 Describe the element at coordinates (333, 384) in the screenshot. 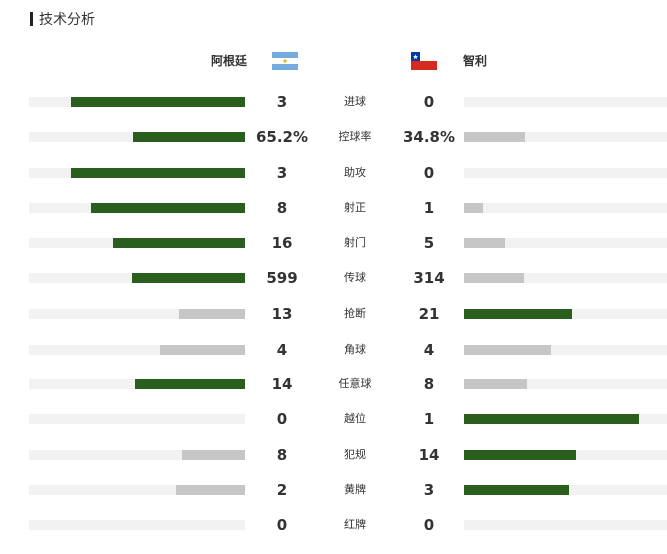

I see `stat-row: 14 任意球 8` at that location.